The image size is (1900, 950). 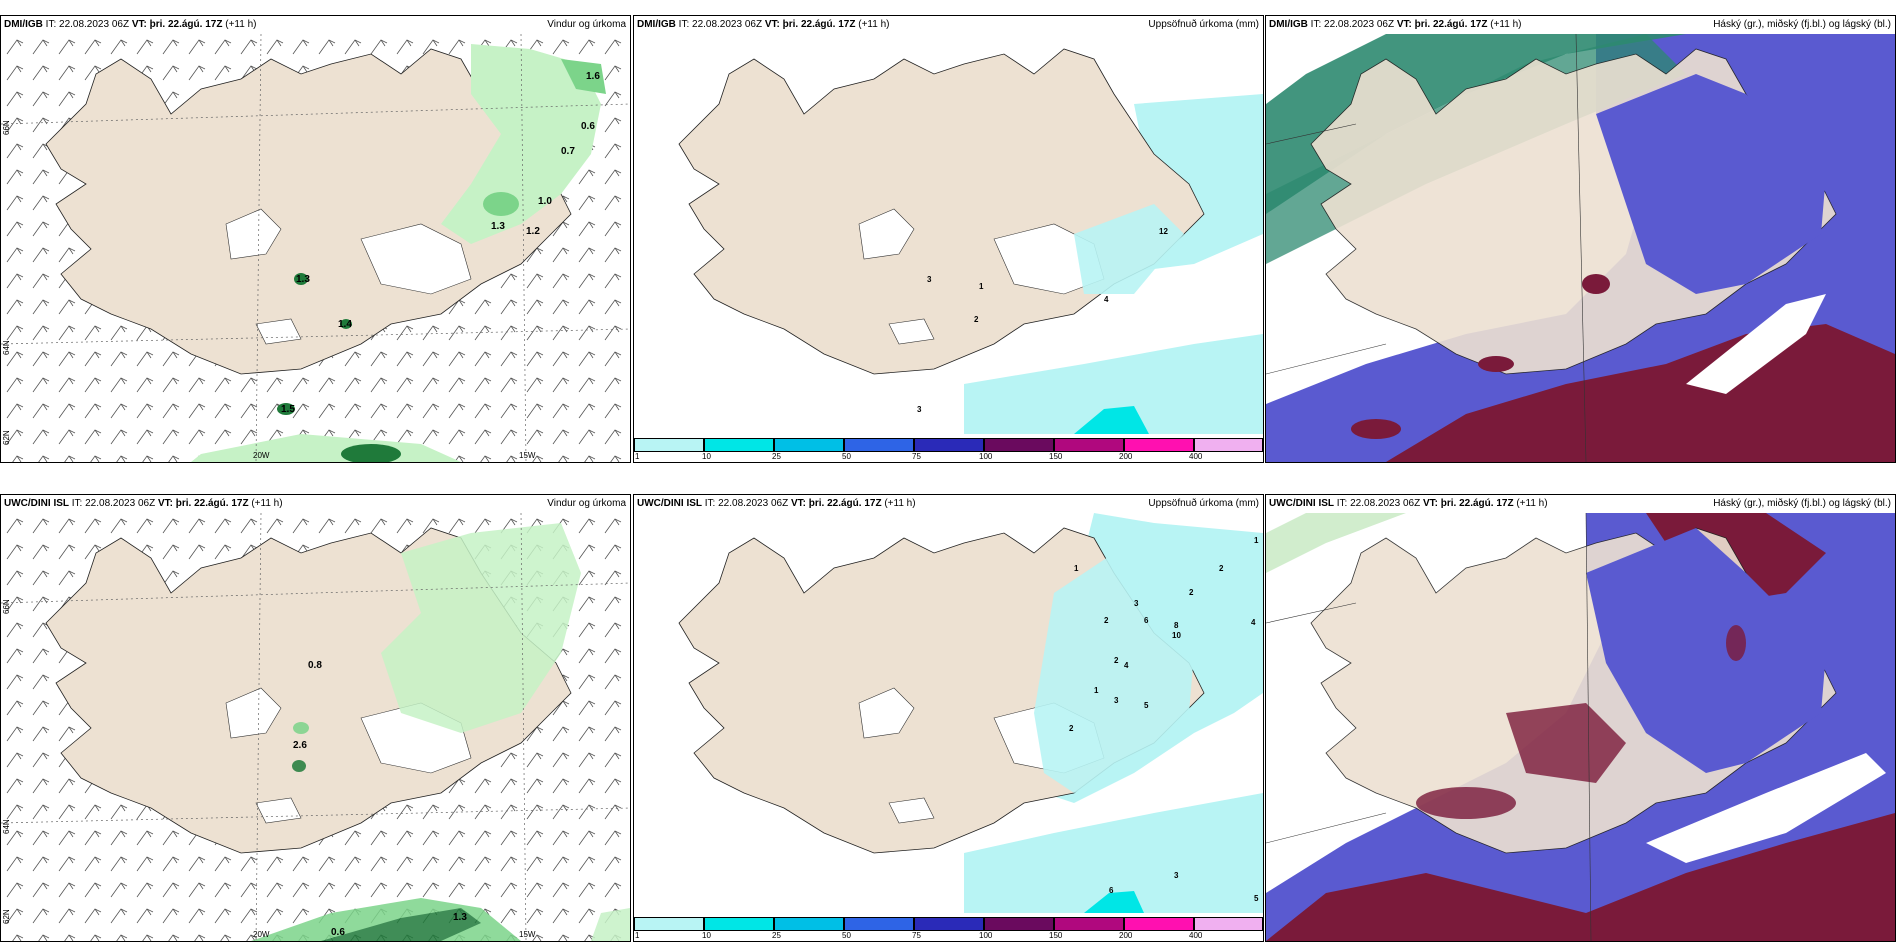 What do you see at coordinates (568, 151) in the screenshot?
I see `value-label: 0.7` at bounding box center [568, 151].